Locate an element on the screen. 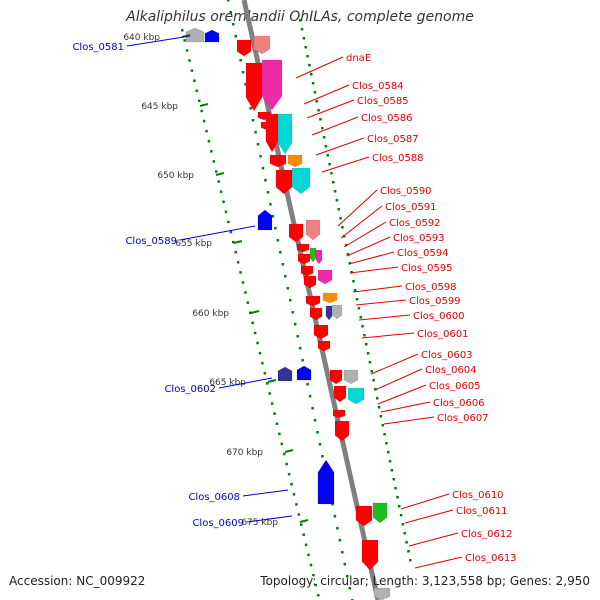 The image size is (600, 600). forward-gene-label: Clos_0603 is located at coordinates (447, 355).